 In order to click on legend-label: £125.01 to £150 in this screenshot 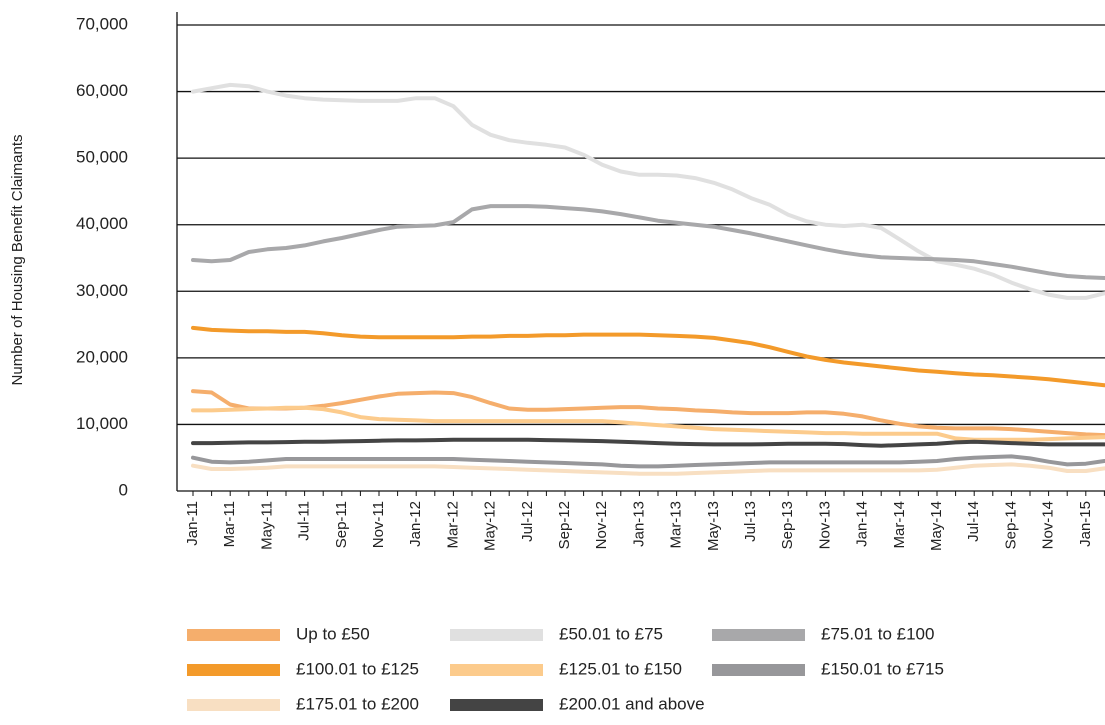, I will do `click(620, 668)`.